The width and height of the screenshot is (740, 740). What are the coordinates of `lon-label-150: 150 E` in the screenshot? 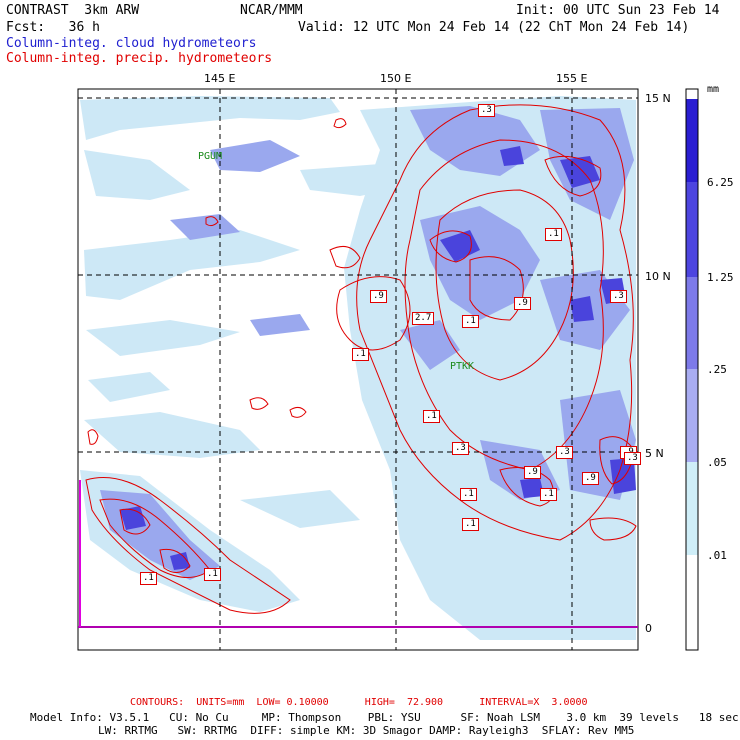 It's located at (396, 78).